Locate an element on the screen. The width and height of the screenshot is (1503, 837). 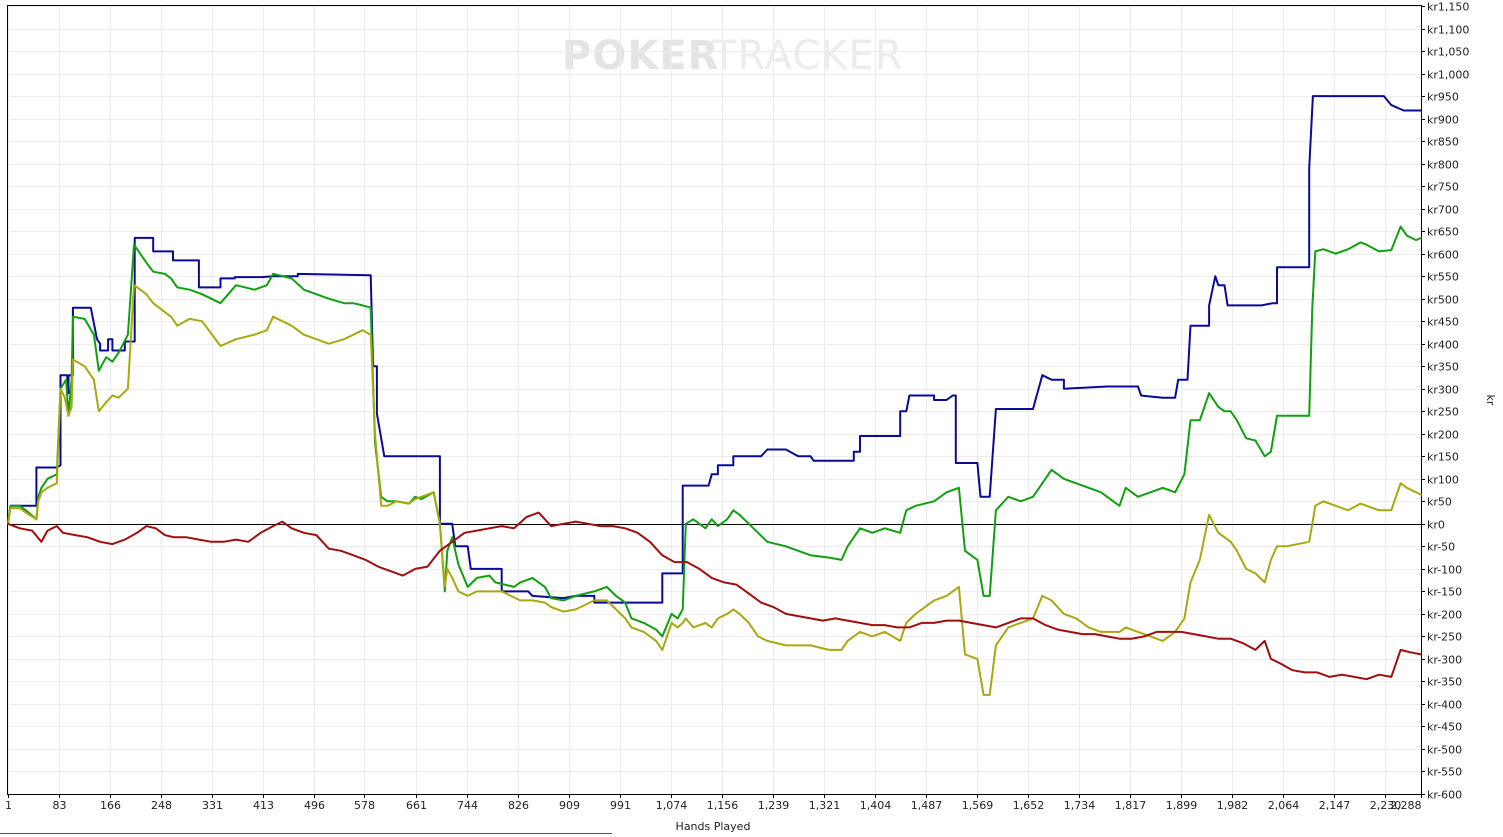
y-tick-label: kr1,150 is located at coordinates (1448, 7).